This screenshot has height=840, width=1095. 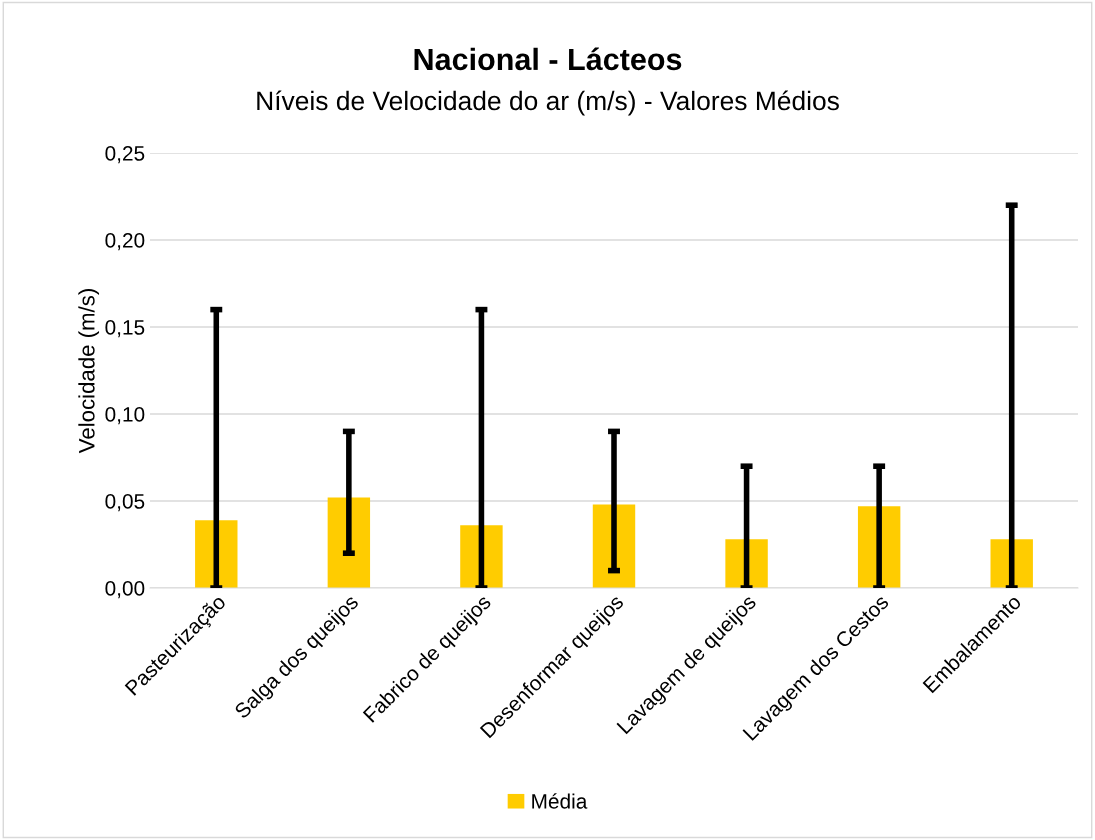 I want to click on y-tick-label: 0,20, so click(x=125, y=242).